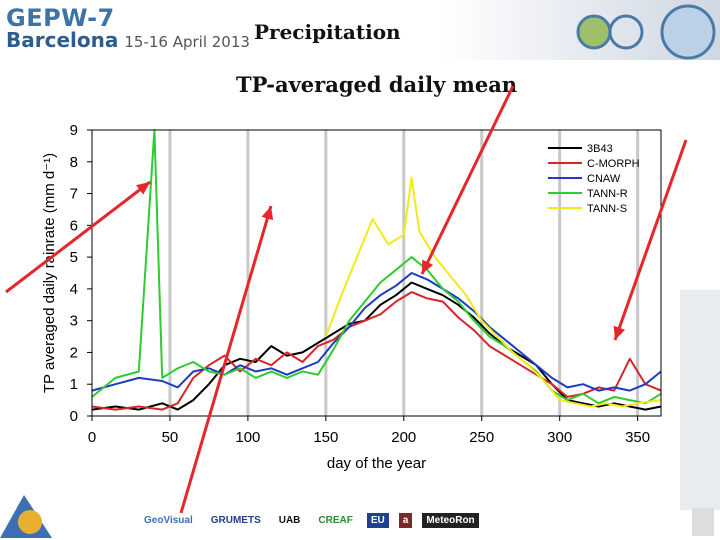 Image resolution: width=720 pixels, height=540 pixels. I want to click on y-axis-label: TP averaged daily rainrate (mm d⁻¹), so click(49, 273).